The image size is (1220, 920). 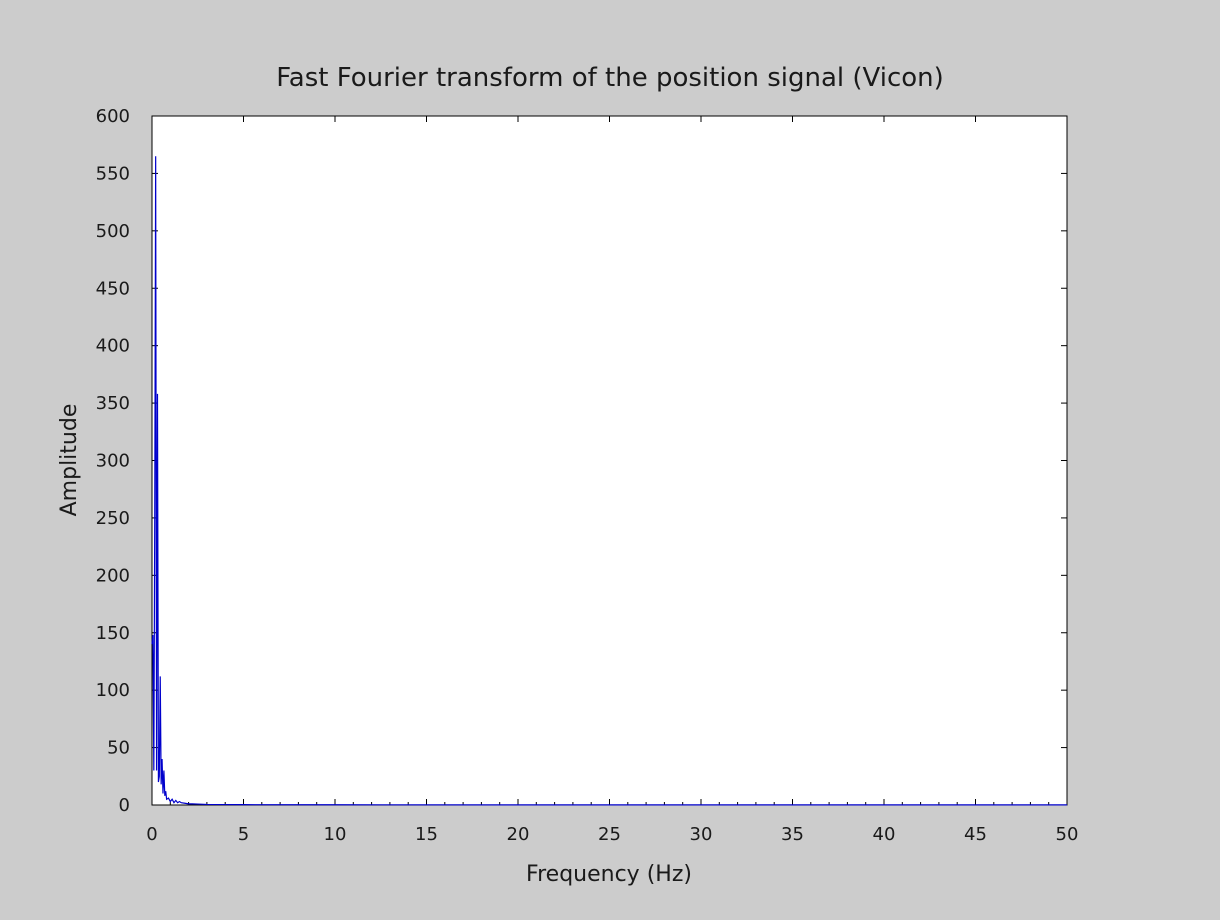 I want to click on x-tick-label: 40, so click(x=884, y=834).